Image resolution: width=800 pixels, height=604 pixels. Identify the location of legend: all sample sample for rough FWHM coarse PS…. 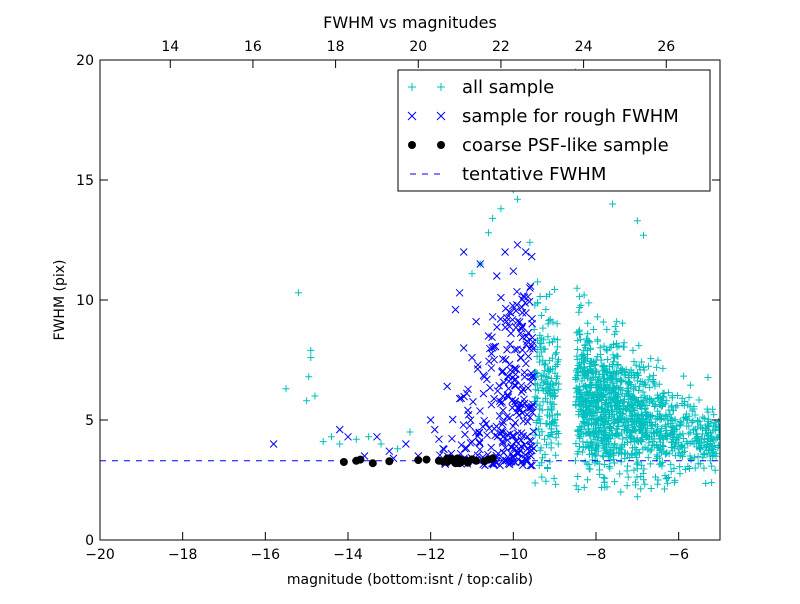
(554, 130).